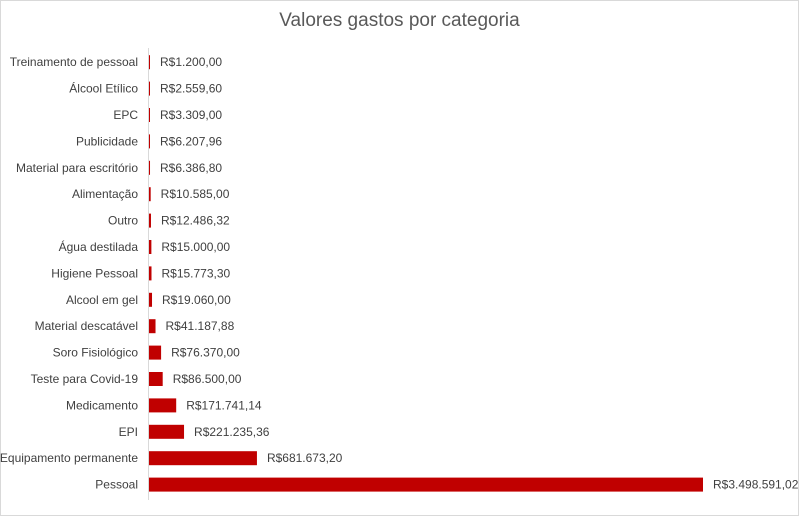  What do you see at coordinates (305, 458) in the screenshot?
I see `data-label: R$681.673,20` at bounding box center [305, 458].